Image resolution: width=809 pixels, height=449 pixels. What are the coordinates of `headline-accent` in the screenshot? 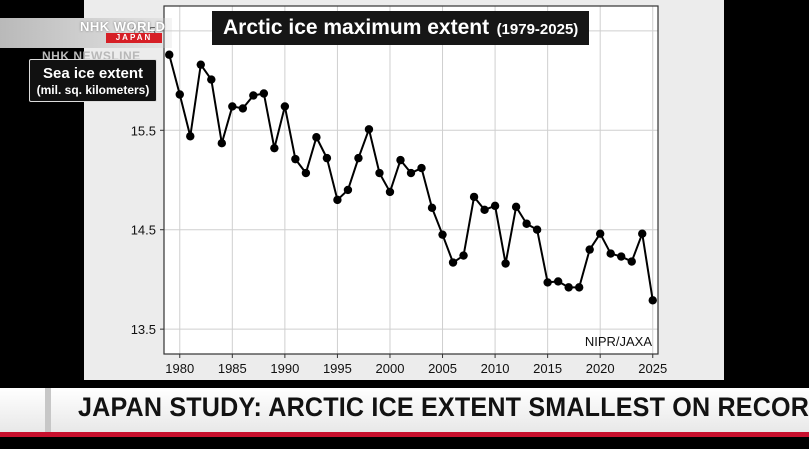 It's located at (48, 410).